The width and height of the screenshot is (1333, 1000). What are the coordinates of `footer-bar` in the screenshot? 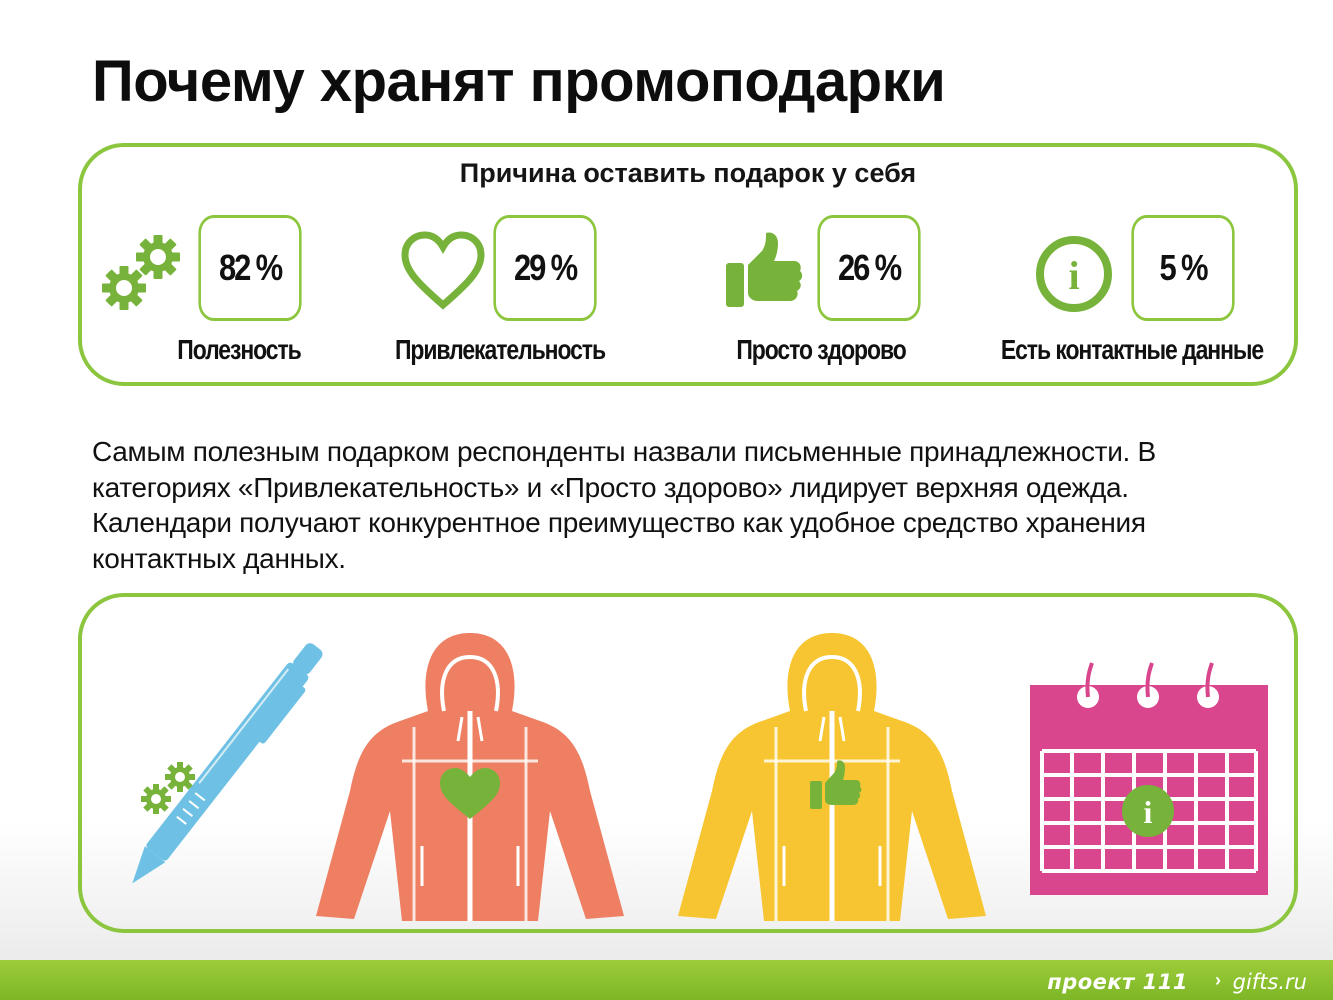 It's located at (666, 980).